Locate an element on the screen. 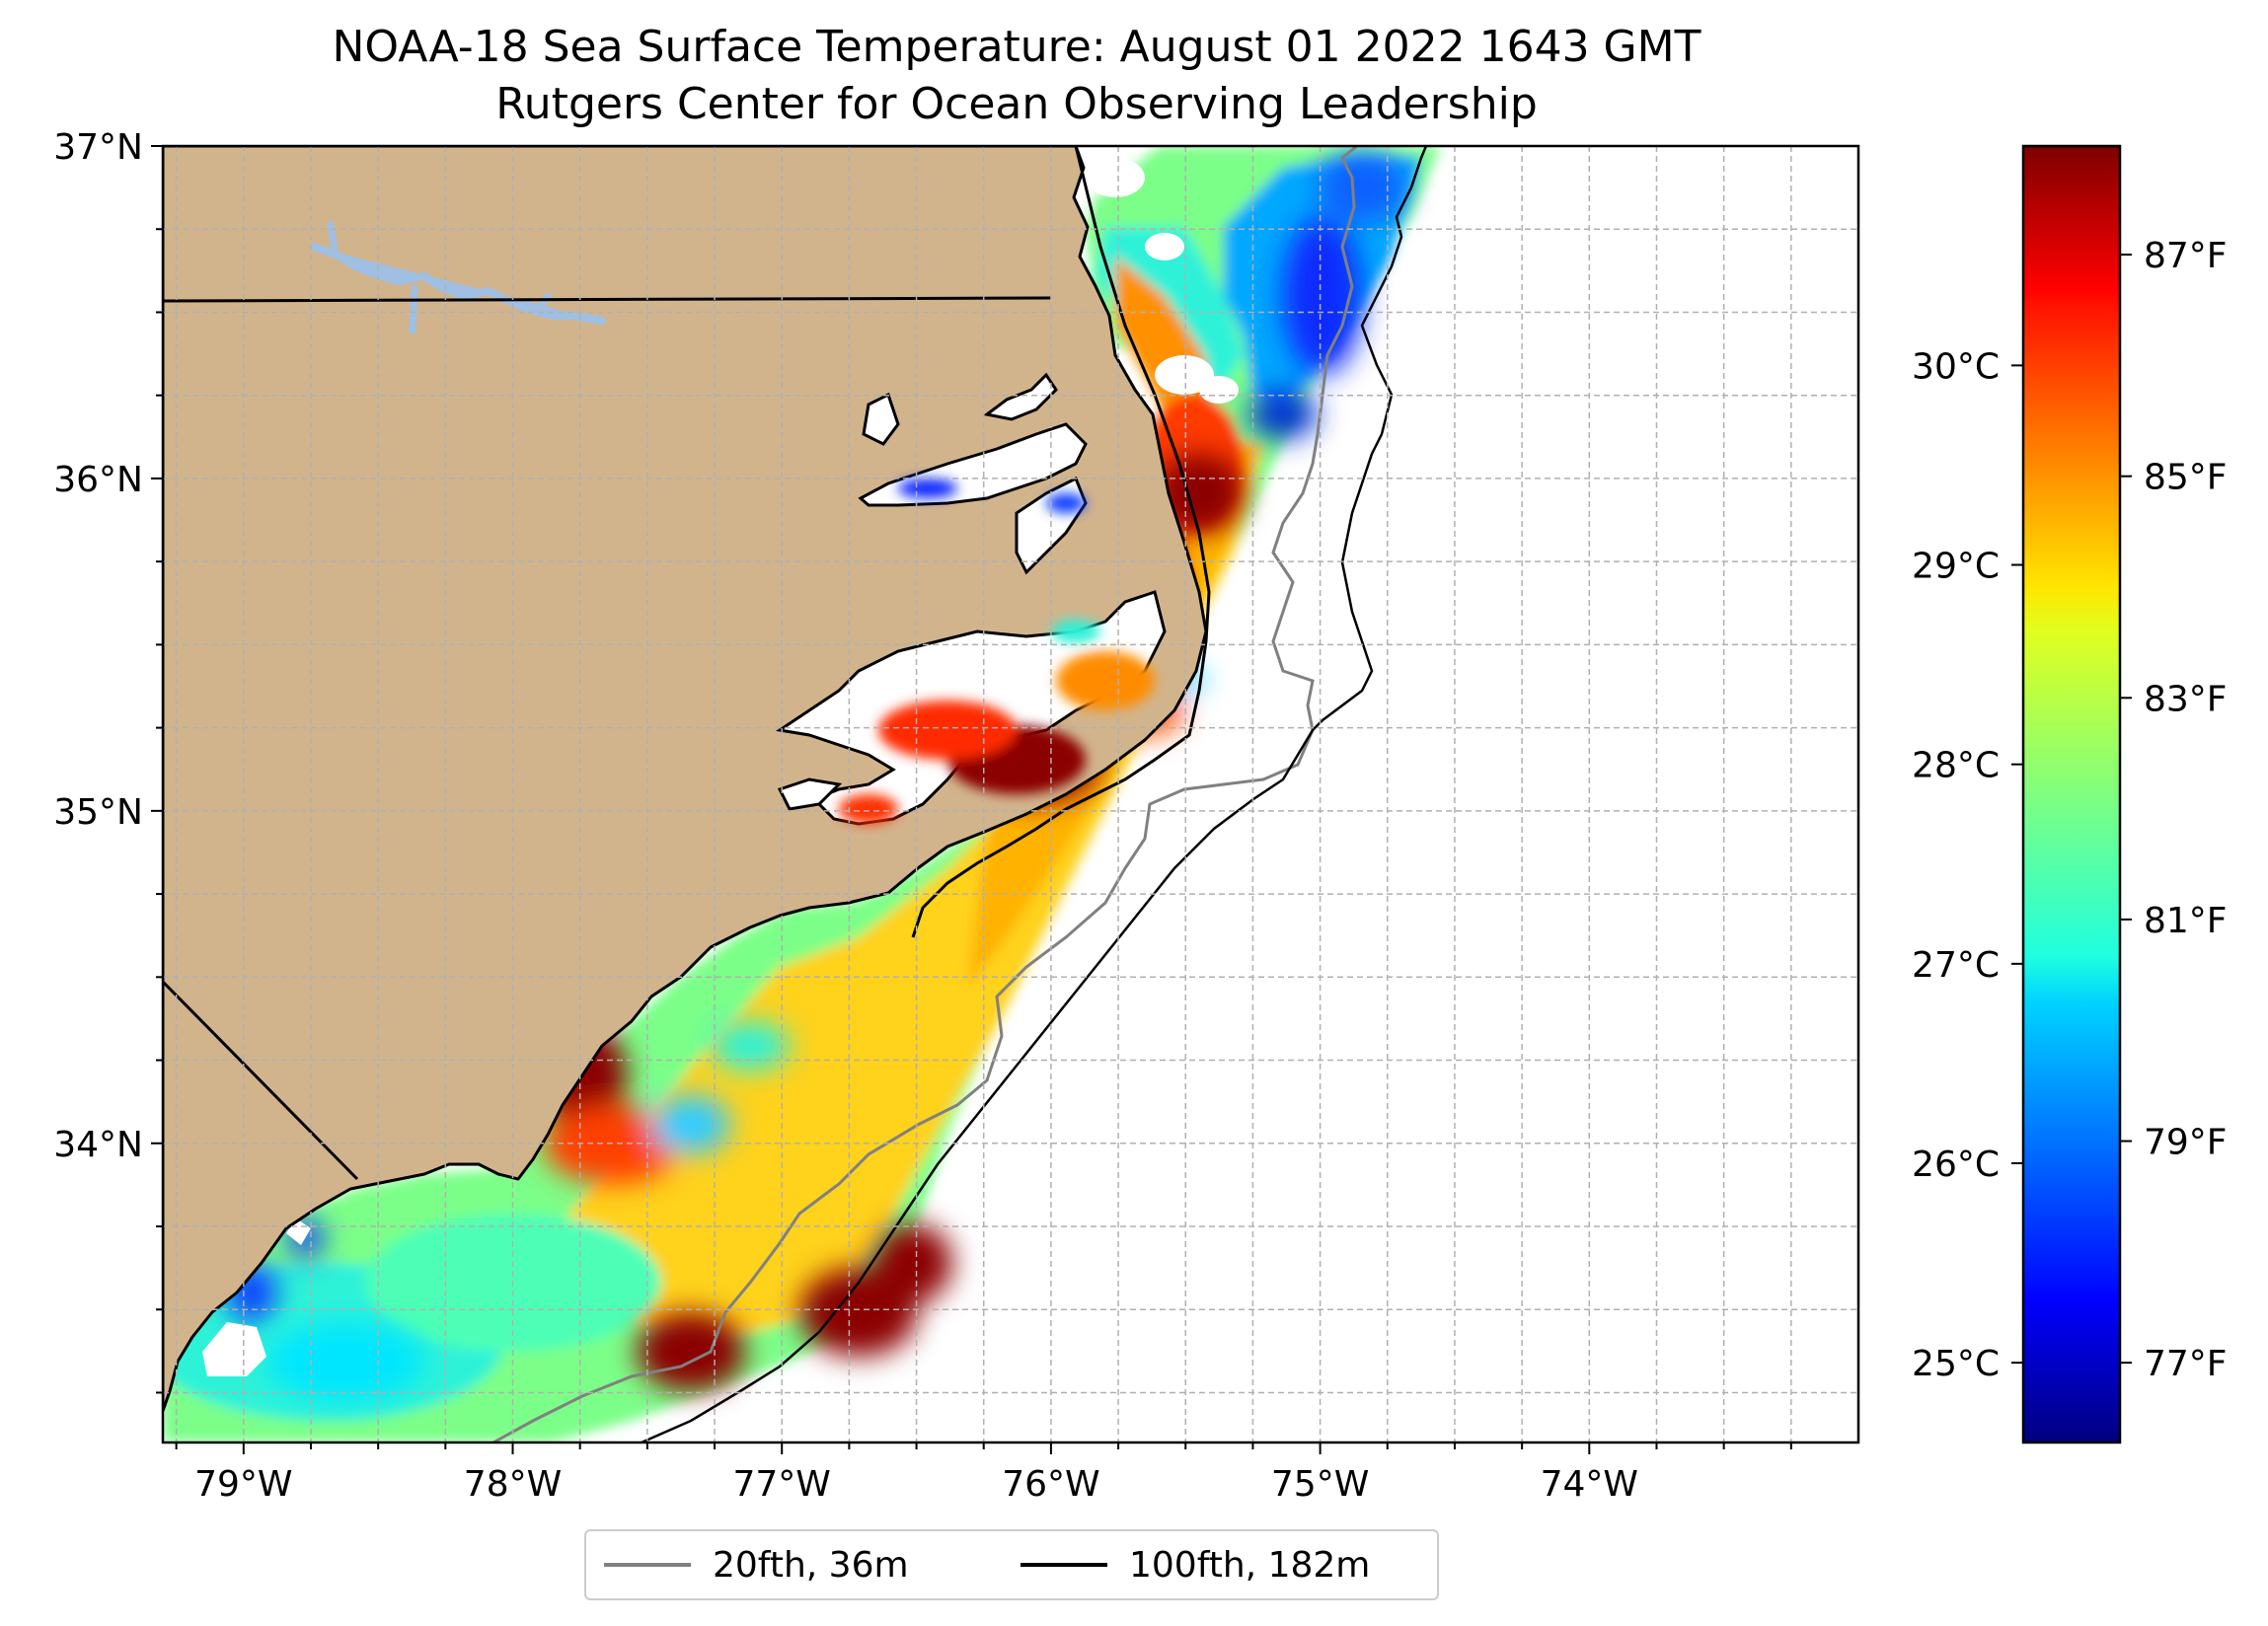  legend-item-100fth: 100fth, 182m is located at coordinates (1195, 1564).